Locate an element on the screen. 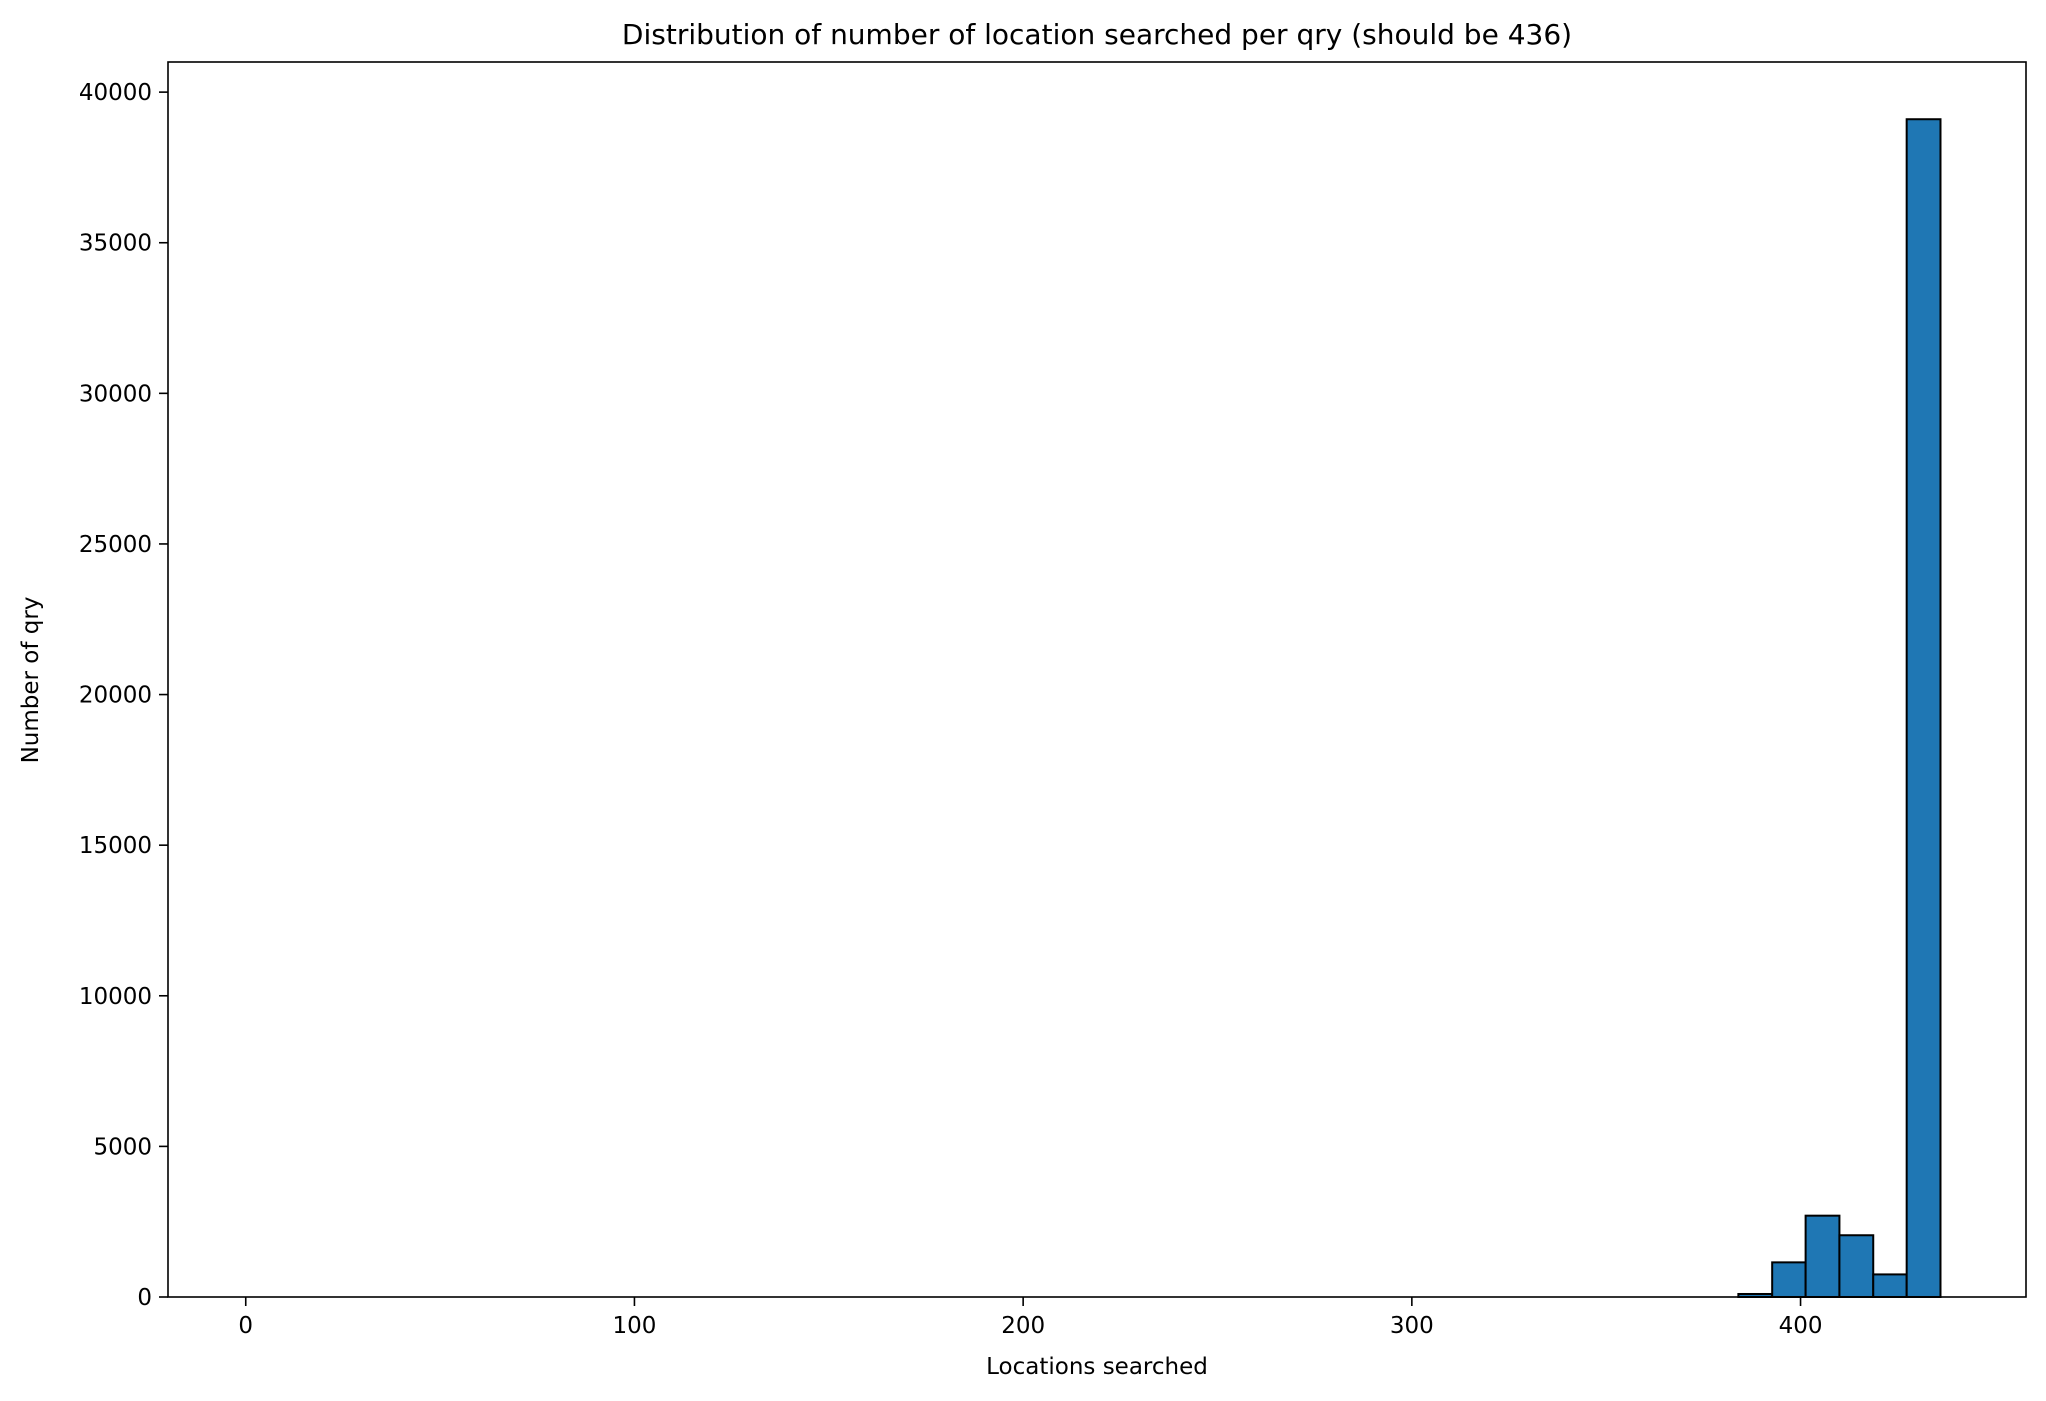  x-tick-label-3: 300 is located at coordinates (1412, 1326).